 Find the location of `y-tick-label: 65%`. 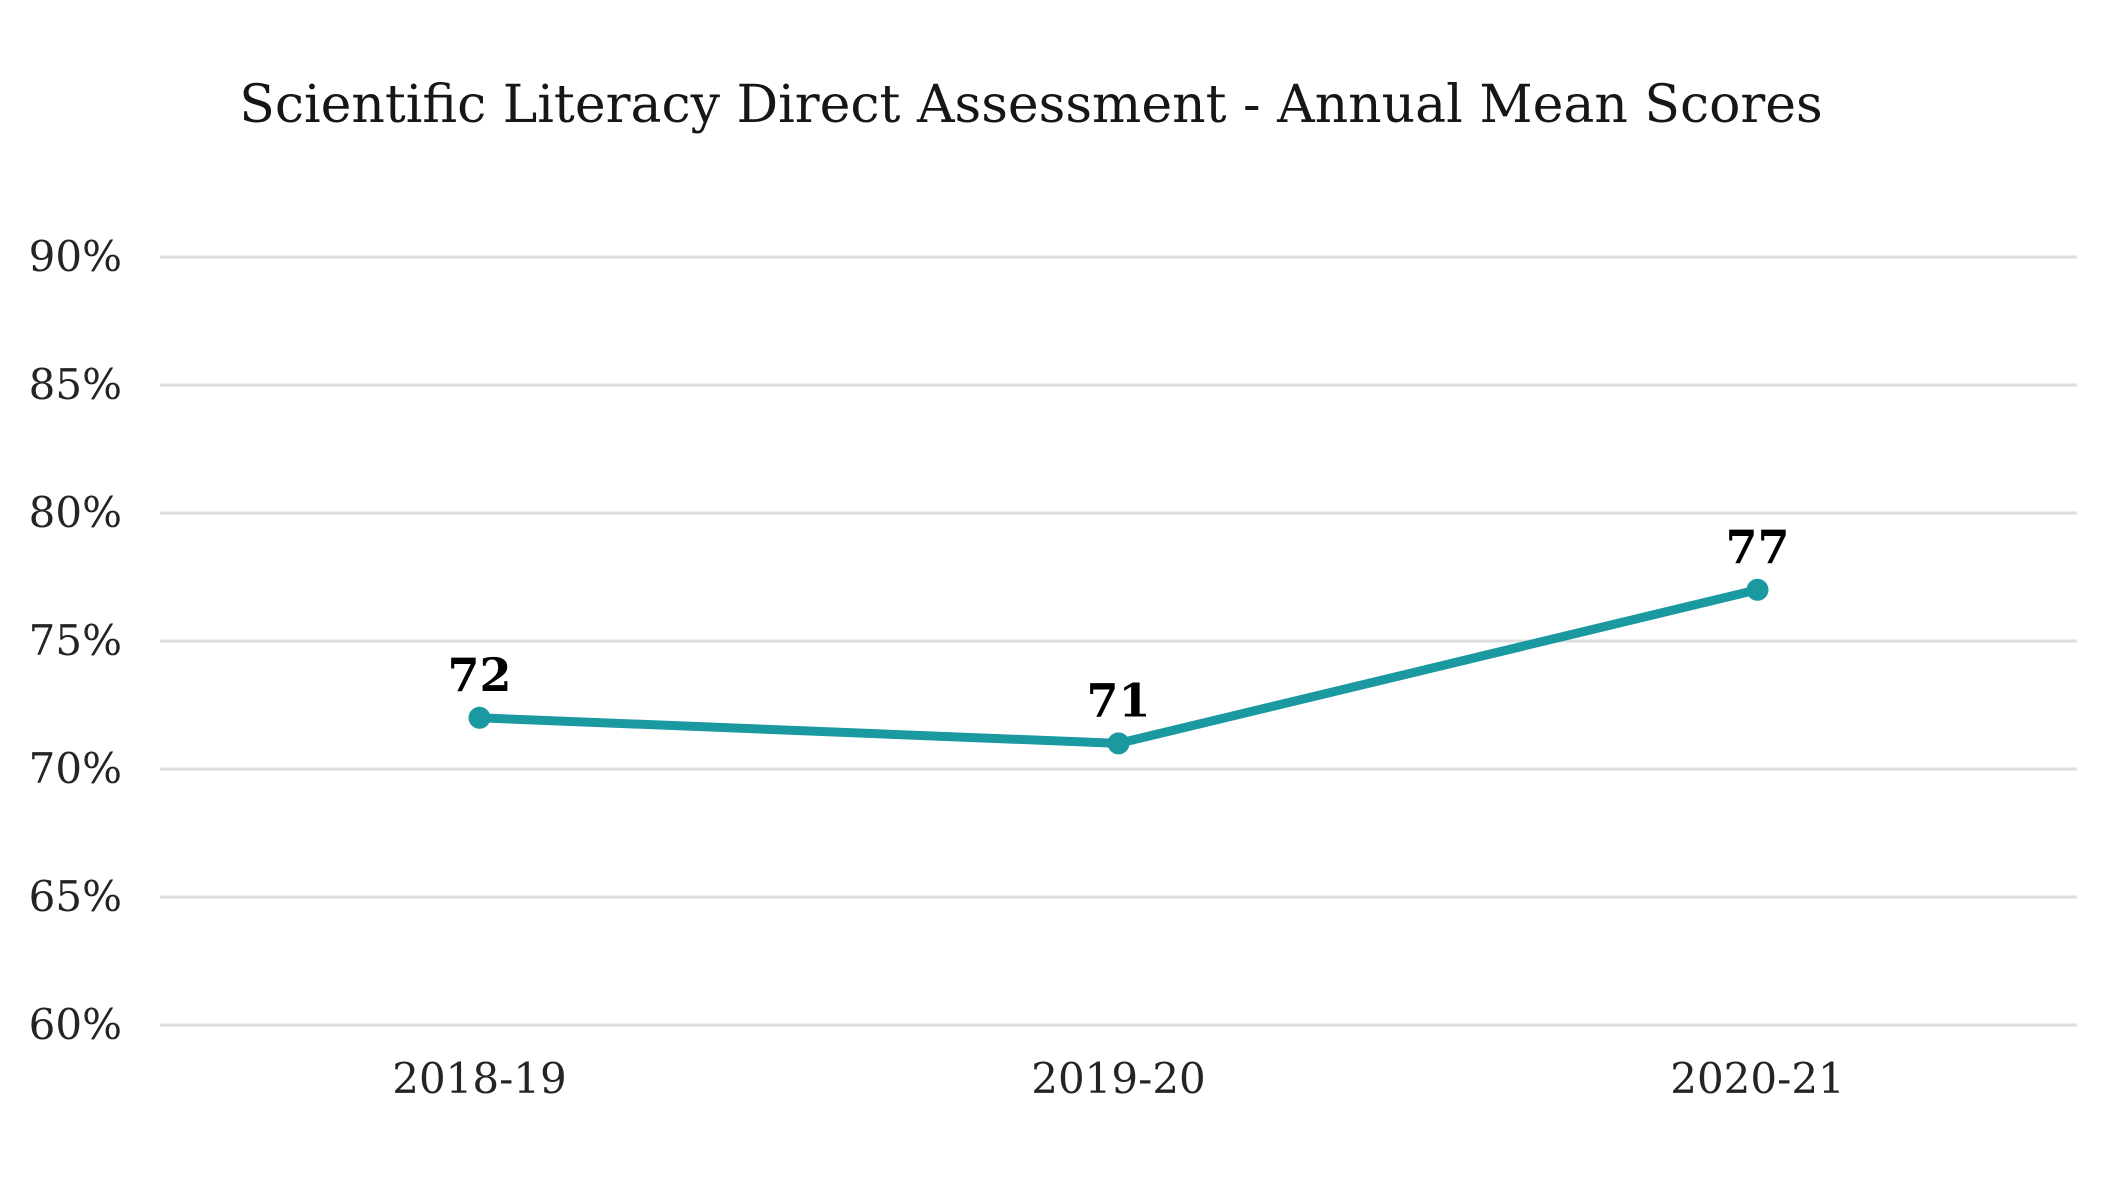

y-tick-label: 65% is located at coordinates (75, 896).